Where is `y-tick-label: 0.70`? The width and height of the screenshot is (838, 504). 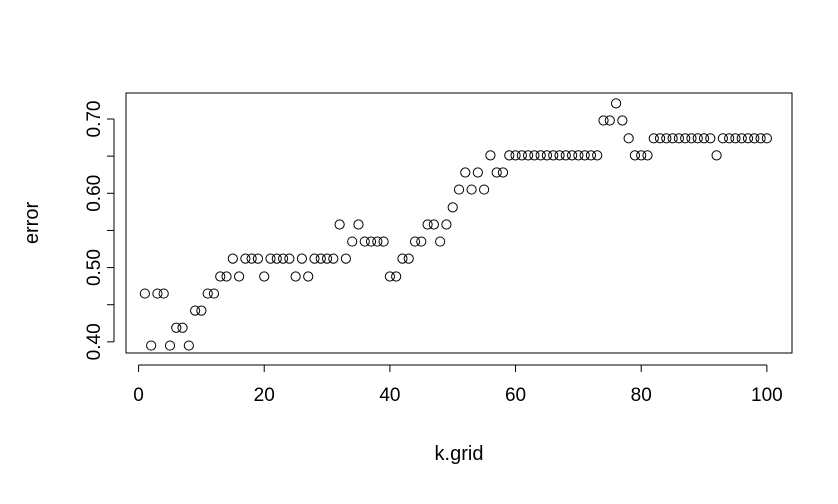
y-tick-label: 0.70 is located at coordinates (94, 119).